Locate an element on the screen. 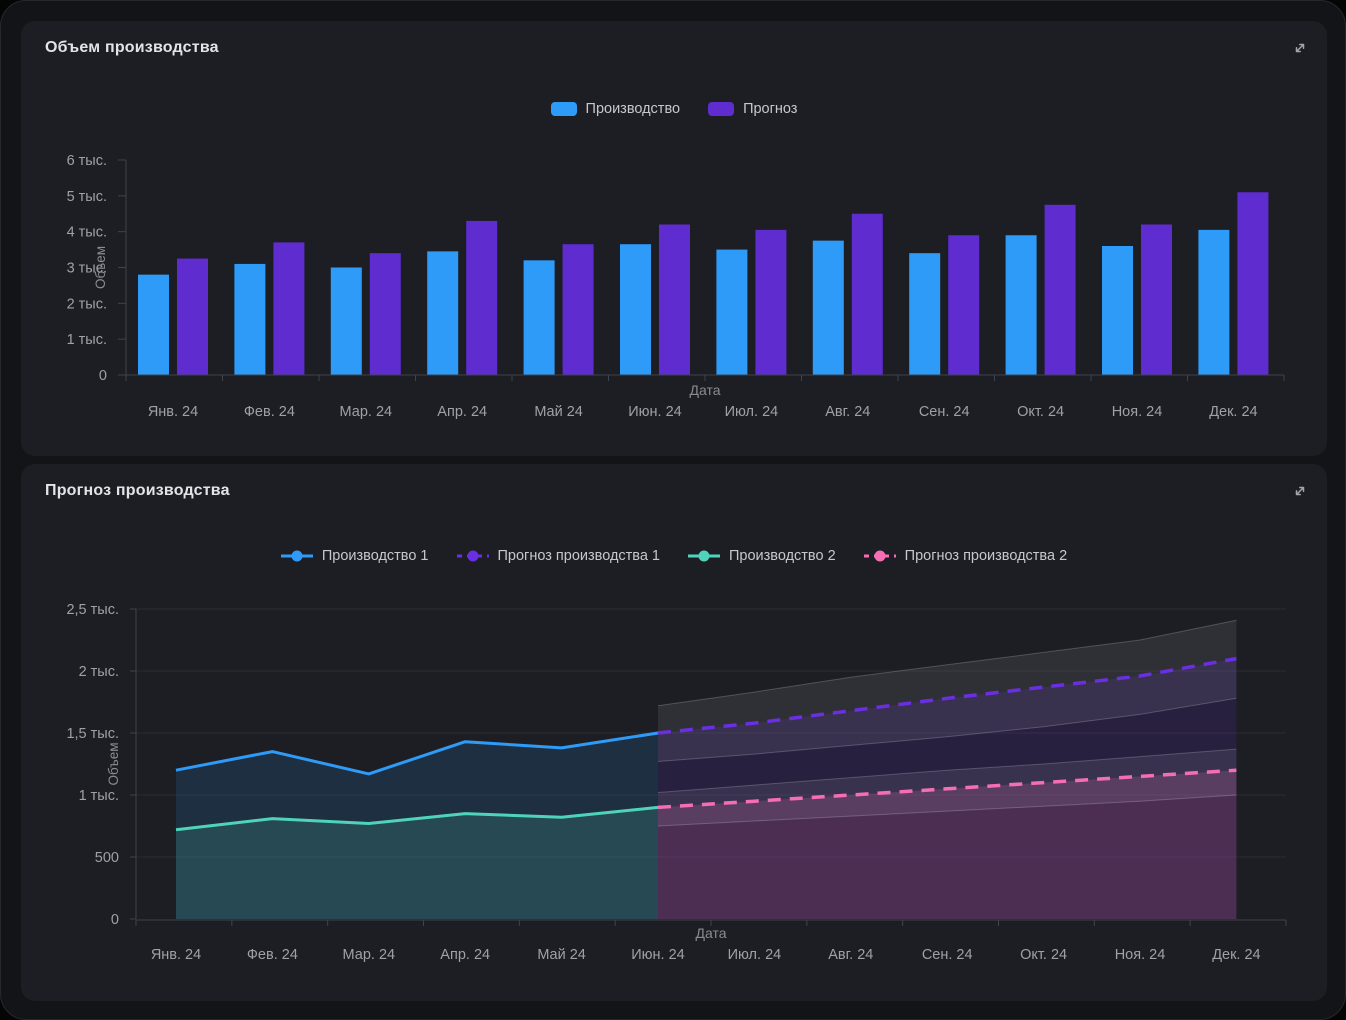  legend-item: Прогноз is located at coordinates (752, 109).